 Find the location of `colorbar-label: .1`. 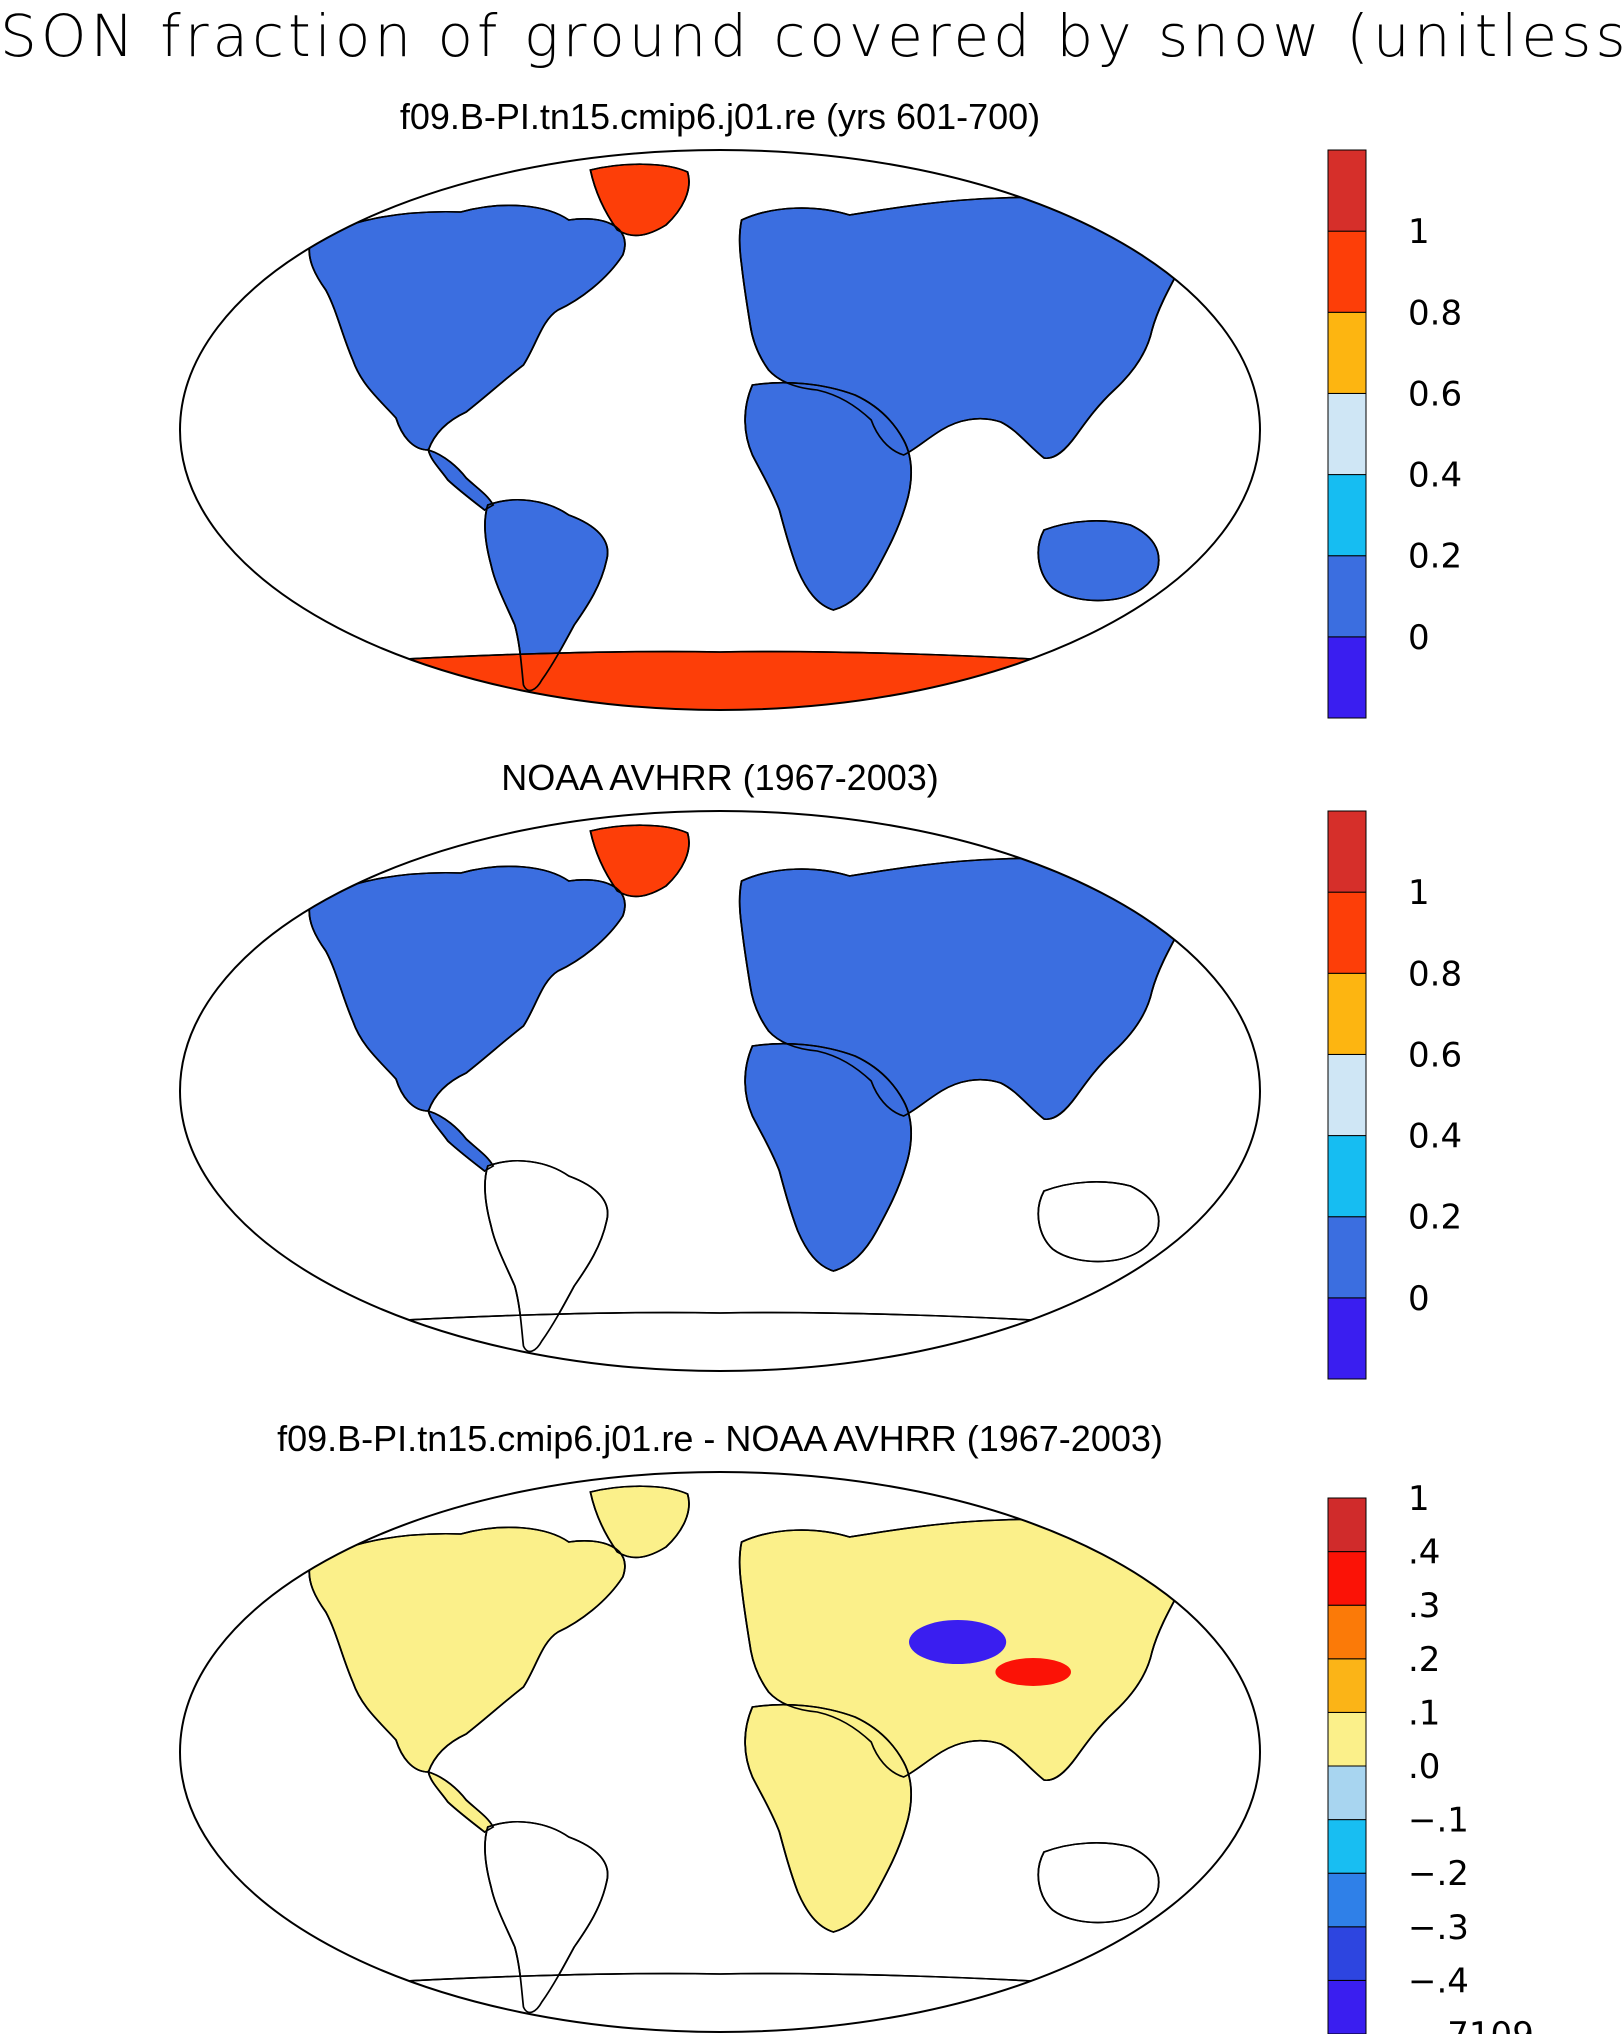

colorbar-label: .1 is located at coordinates (1424, 1713).